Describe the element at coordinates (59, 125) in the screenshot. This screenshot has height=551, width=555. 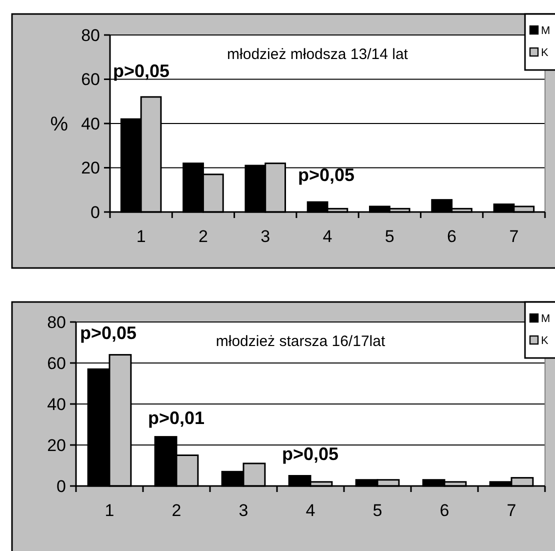
I see `y-axis-title: %` at that location.